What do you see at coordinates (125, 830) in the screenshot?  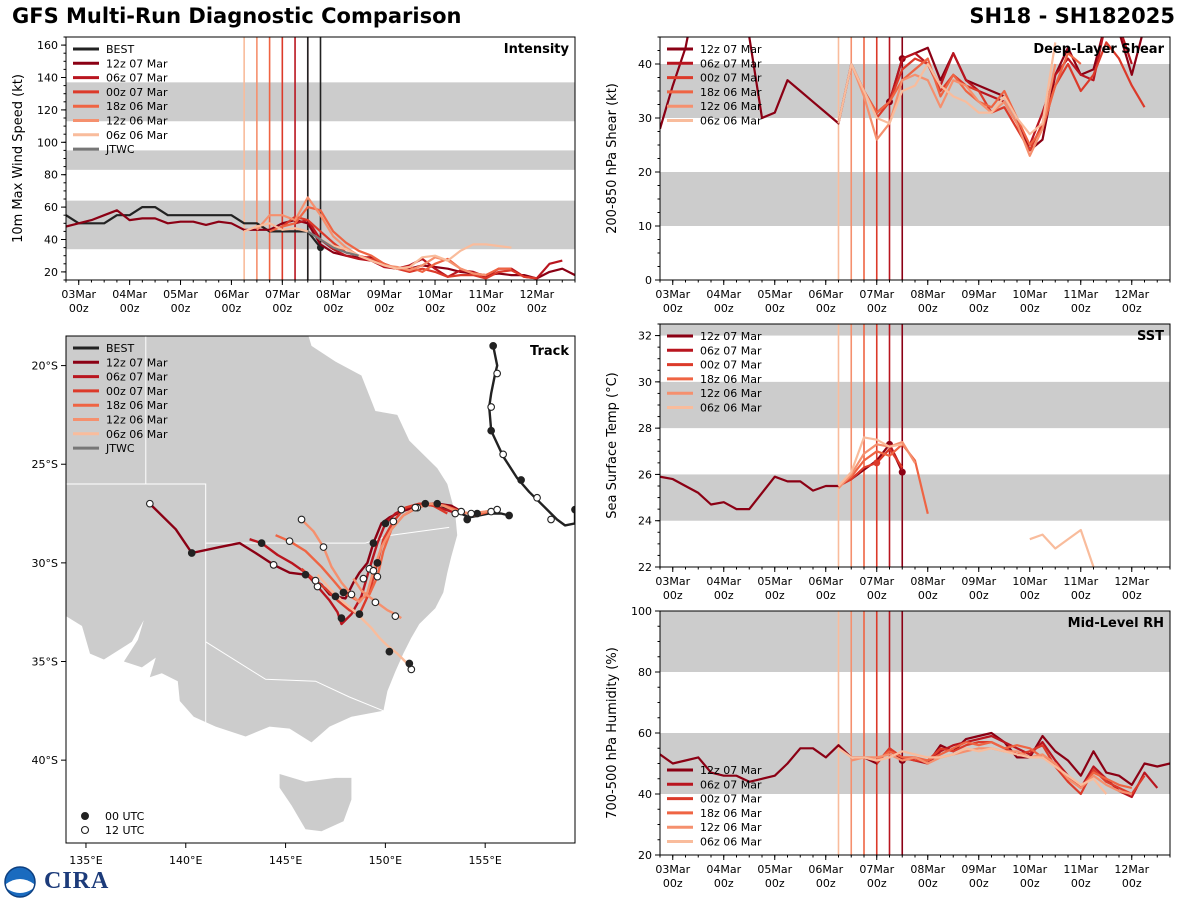 I see `marker-legend-label: 12 UTC` at bounding box center [125, 830].